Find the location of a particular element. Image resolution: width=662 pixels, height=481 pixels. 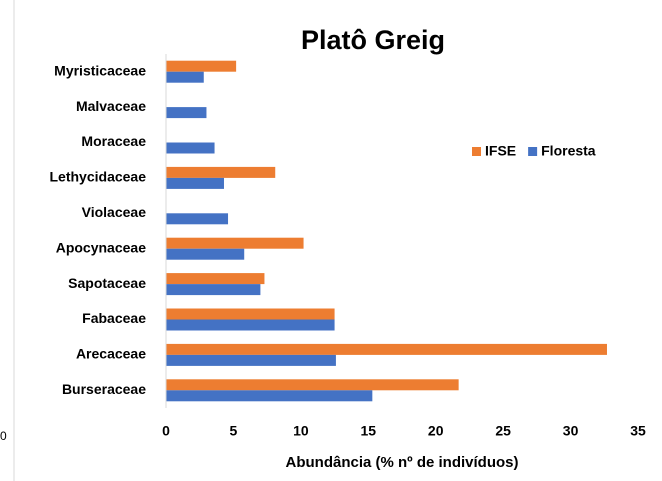

y-tick-label: Malvaceae is located at coordinates (111, 106).